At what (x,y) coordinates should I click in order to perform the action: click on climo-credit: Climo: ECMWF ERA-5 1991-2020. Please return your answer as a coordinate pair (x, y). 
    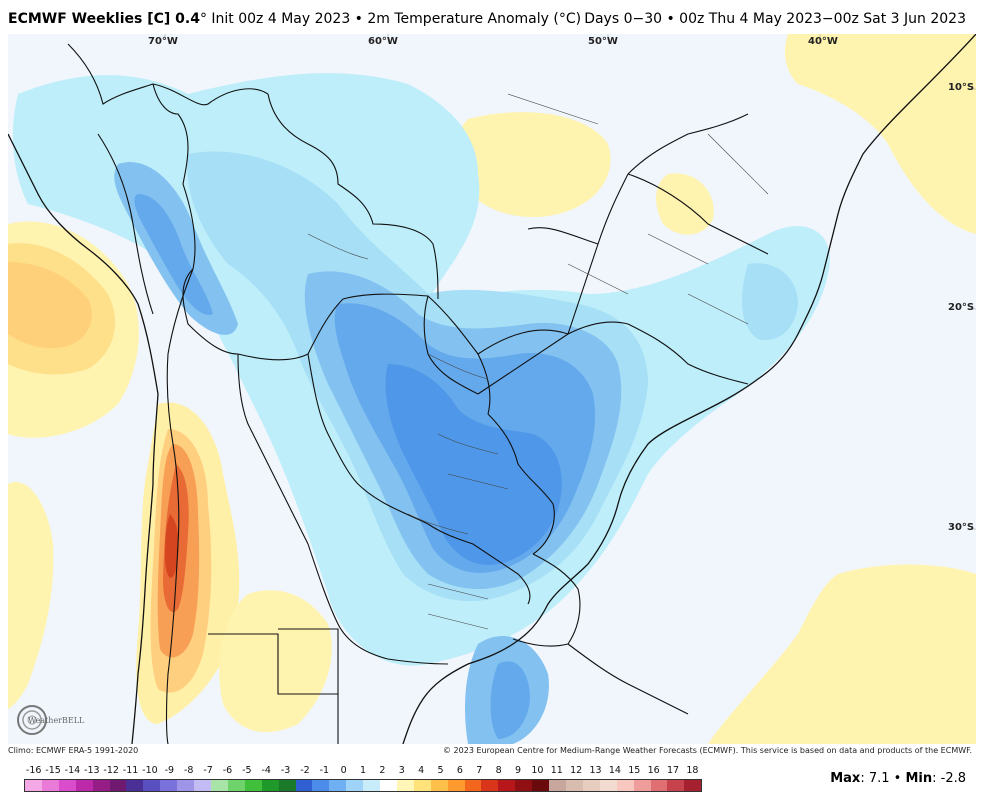
    Looking at the image, I should click on (73, 750).